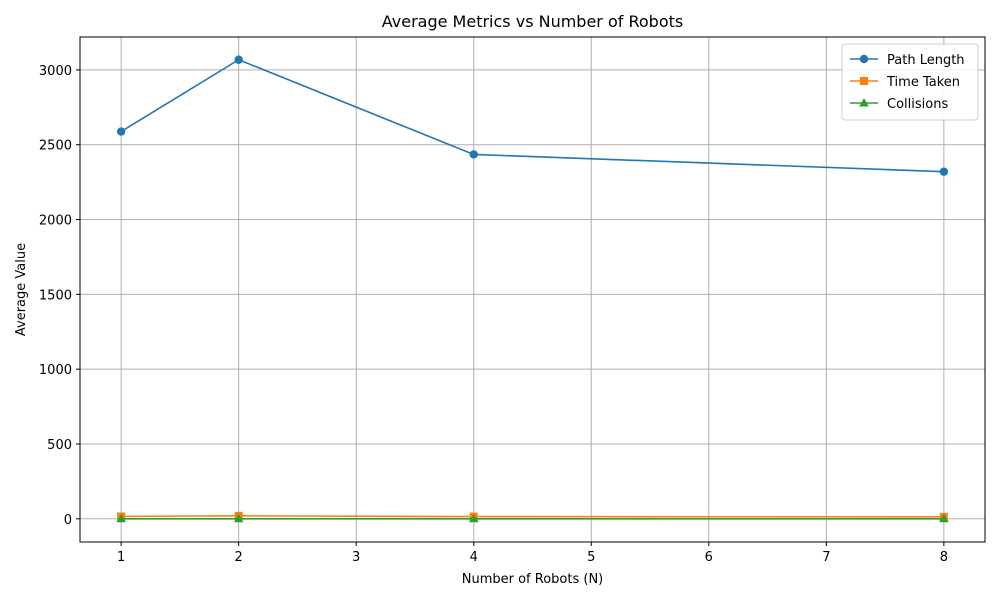 This screenshot has width=1000, height=600. What do you see at coordinates (55, 370) in the screenshot?
I see `y-tick-label: 1000` at bounding box center [55, 370].